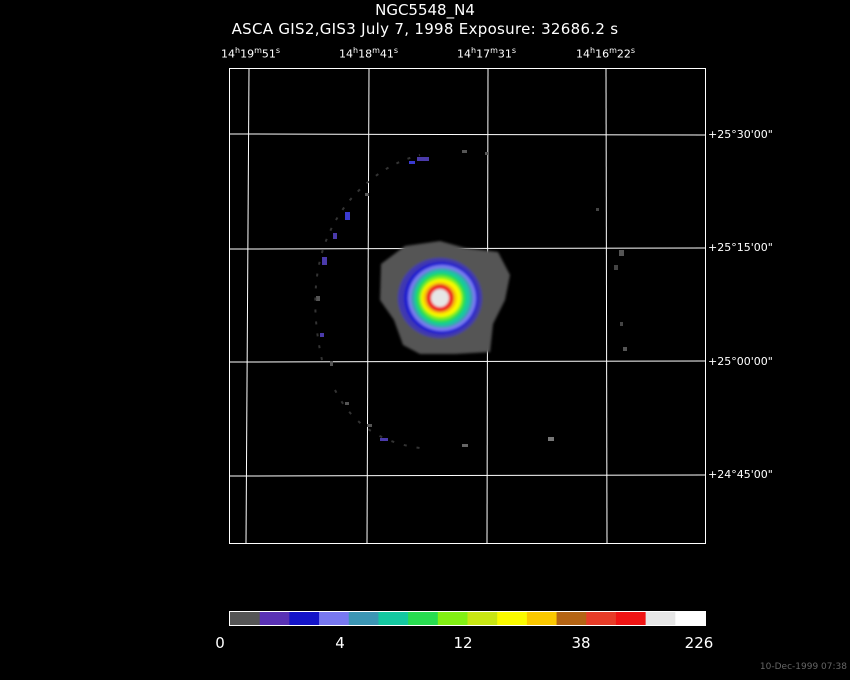  I want to click on ra-label-2: 14h18m41s, so click(369, 53).